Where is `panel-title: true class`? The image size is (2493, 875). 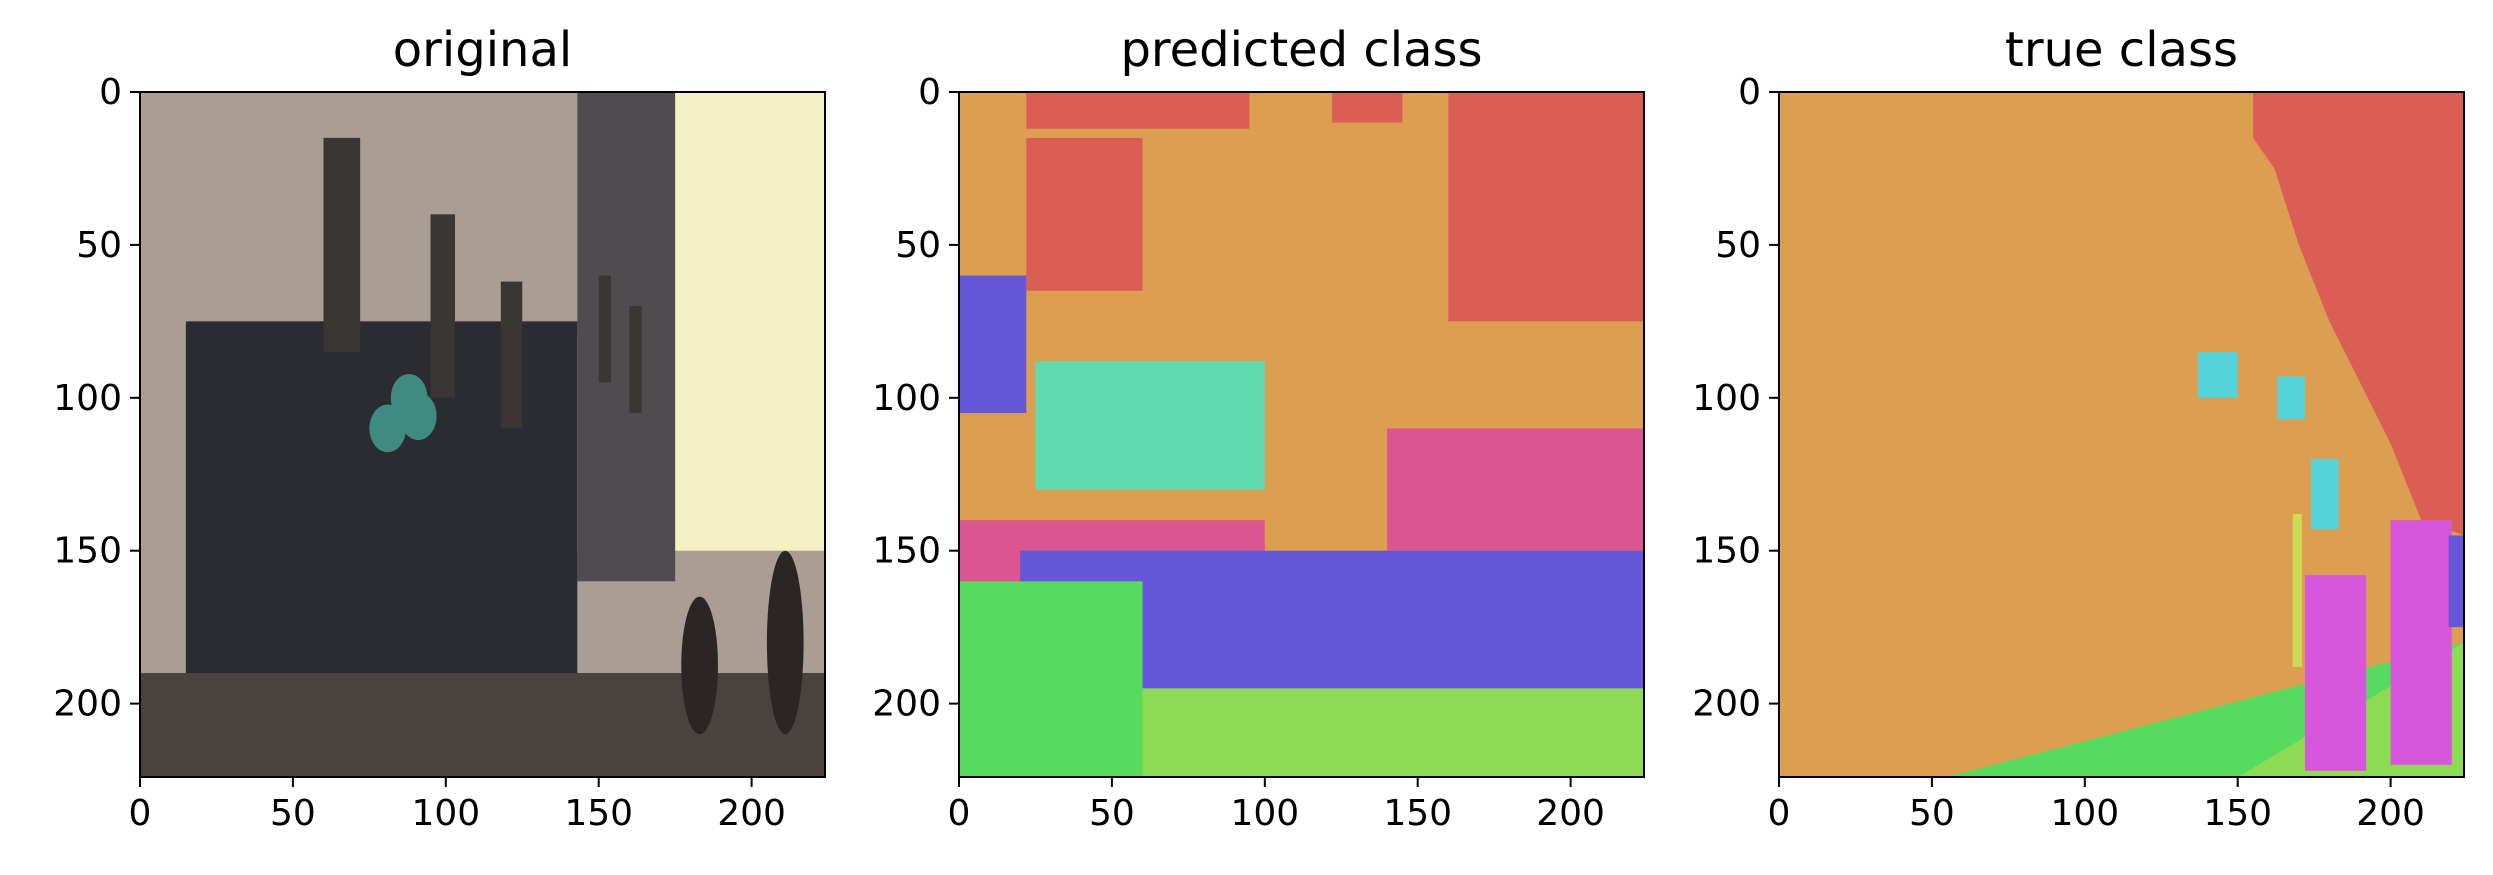
panel-title: true class is located at coordinates (2121, 50).